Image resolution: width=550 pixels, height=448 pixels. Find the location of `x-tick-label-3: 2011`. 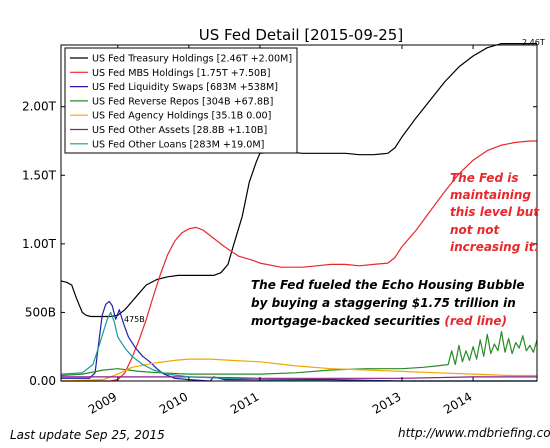

x-tick-label-3: 2011 is located at coordinates (244, 402).